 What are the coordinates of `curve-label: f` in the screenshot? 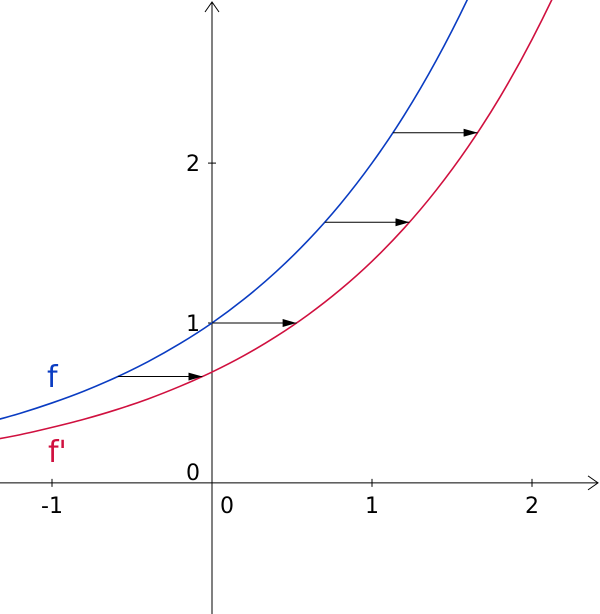 It's located at (53, 377).